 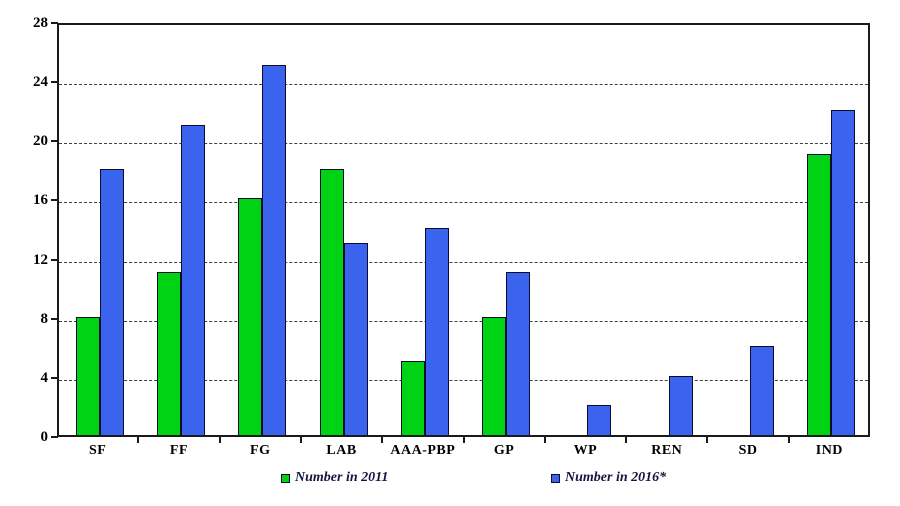 What do you see at coordinates (555, 478) in the screenshot?
I see `legend-marker-2016-icon` at bounding box center [555, 478].